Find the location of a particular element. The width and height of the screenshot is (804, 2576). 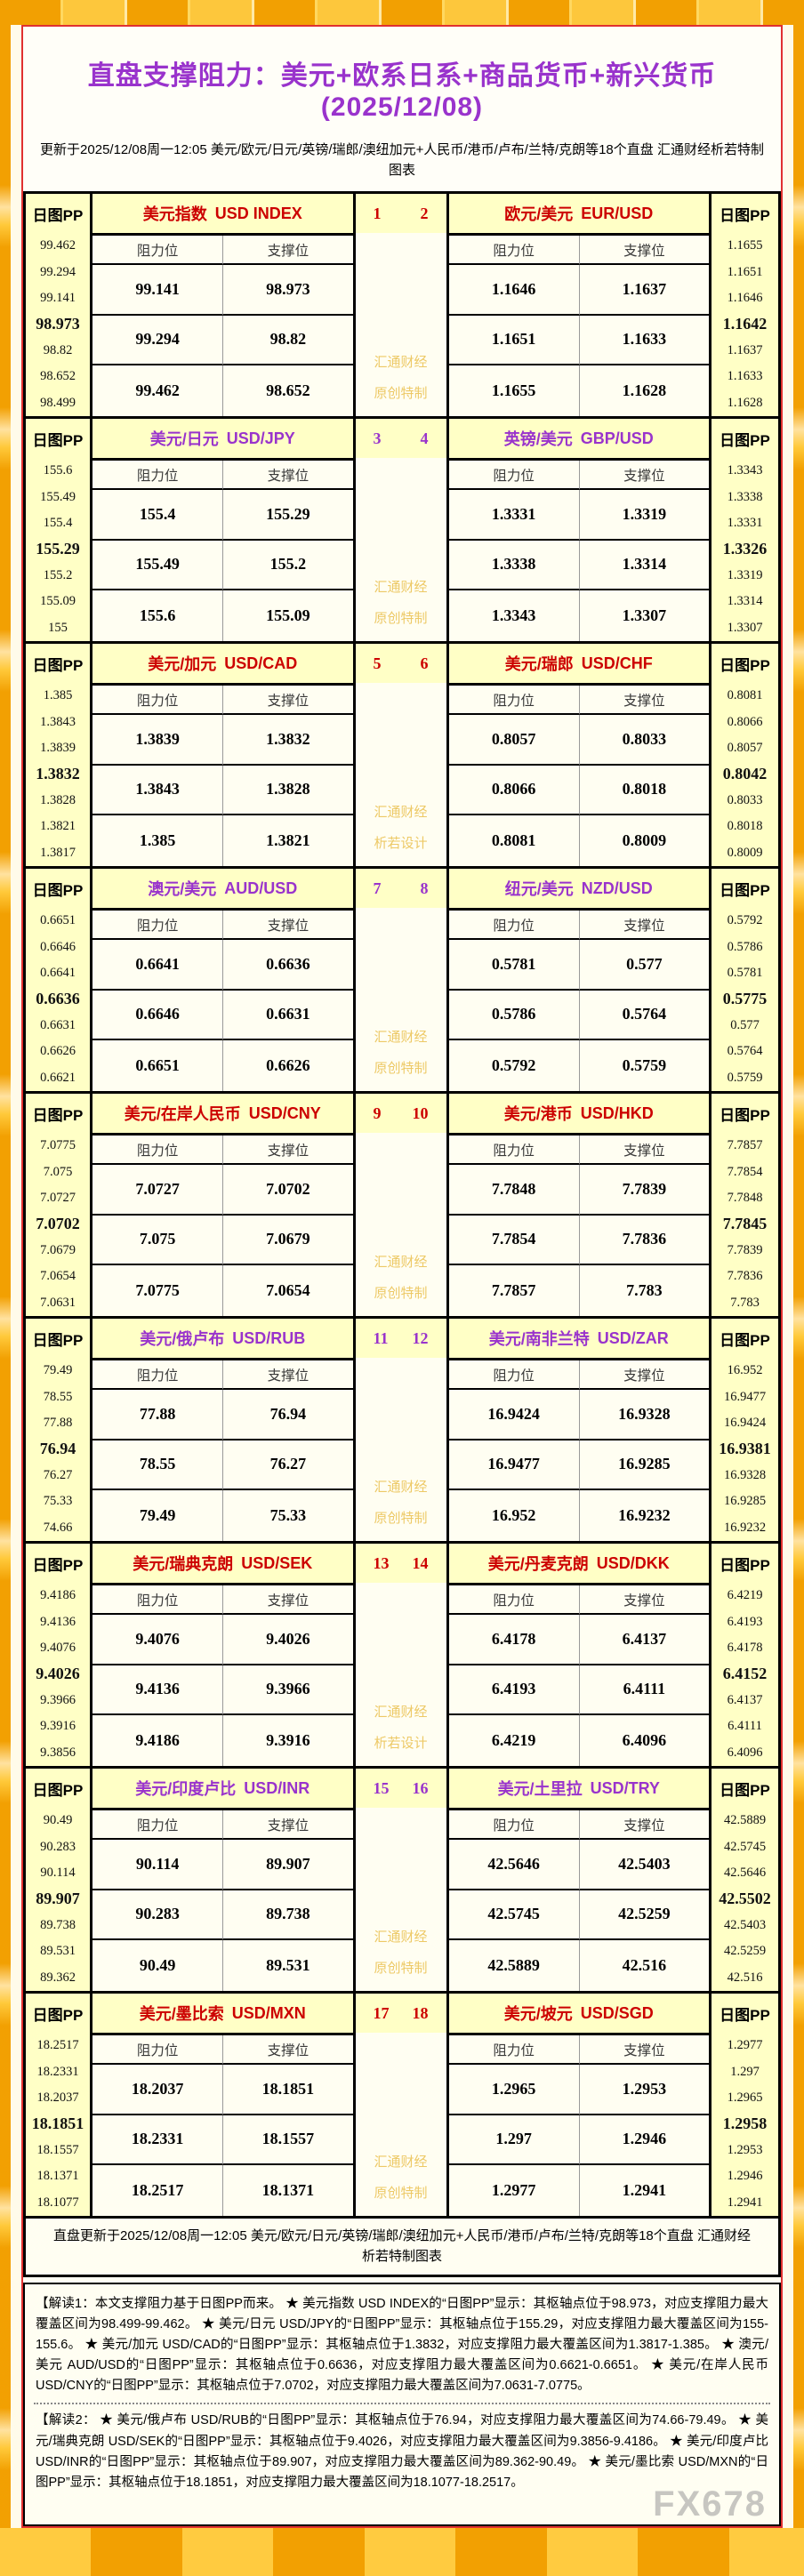

support-value: 1.1628 is located at coordinates (644, 390).